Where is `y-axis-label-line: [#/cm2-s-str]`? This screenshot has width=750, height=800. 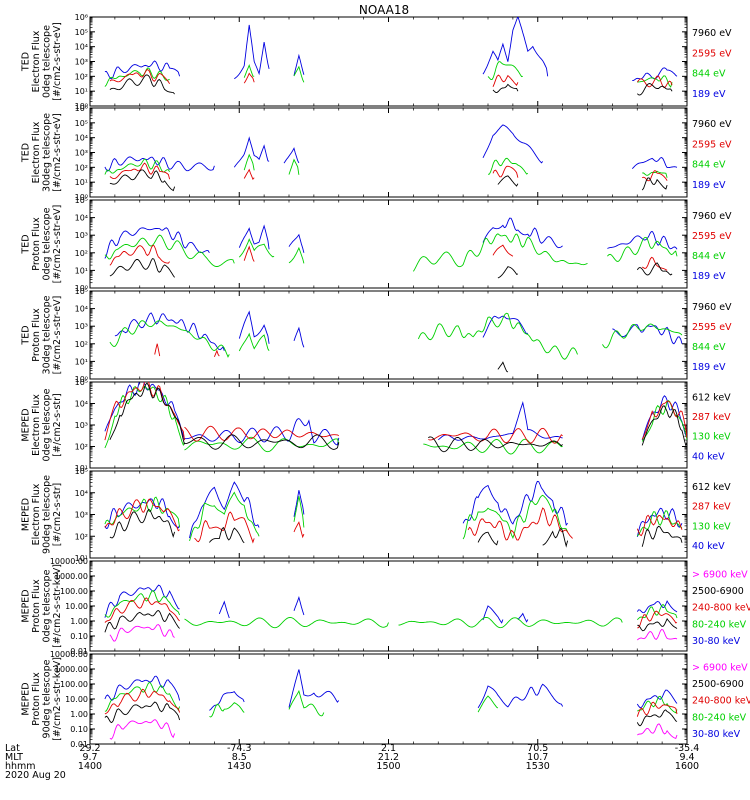
y-axis-label-line: [#/cm2-s-str] is located at coordinates (57, 424).